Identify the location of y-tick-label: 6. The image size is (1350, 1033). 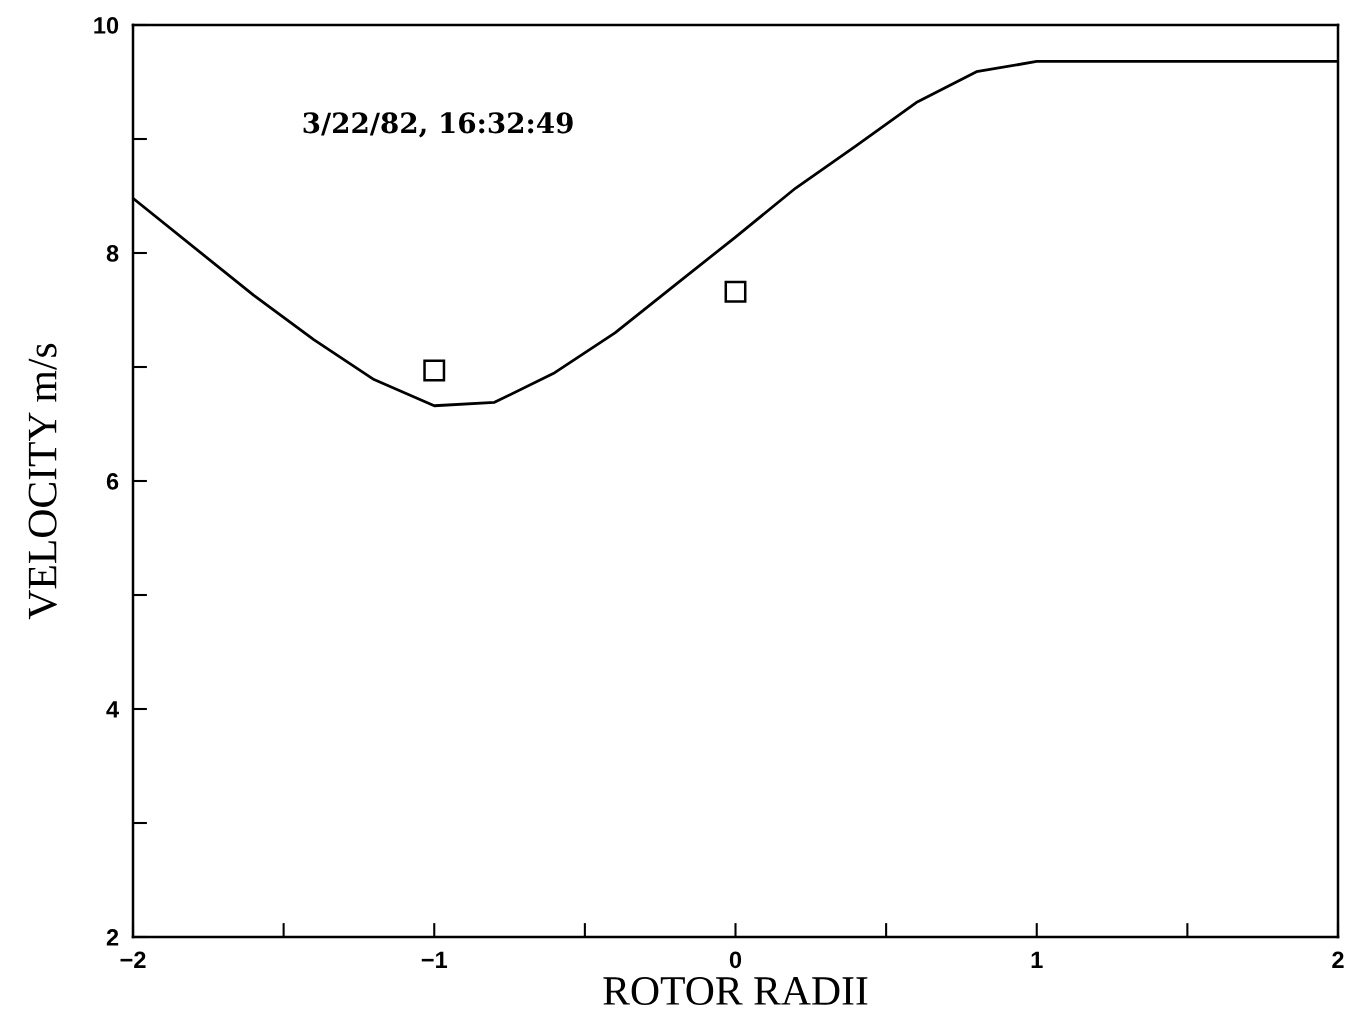
(112, 481).